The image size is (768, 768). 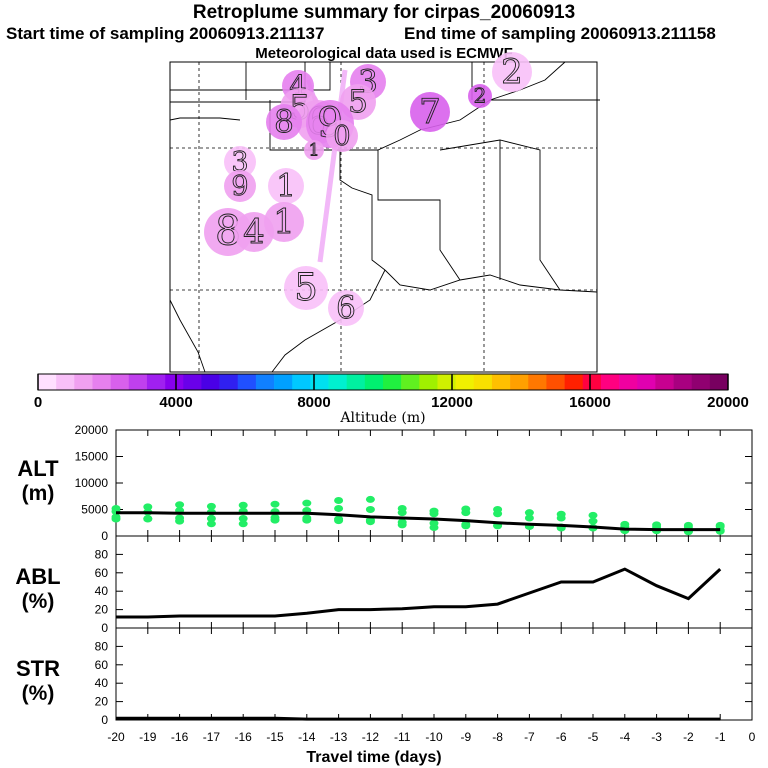 I want to click on panel-ylabel-alt: ALT, so click(x=38, y=468).